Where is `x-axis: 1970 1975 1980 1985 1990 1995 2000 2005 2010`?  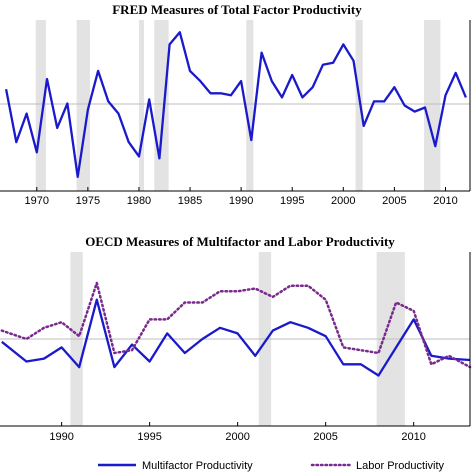 x-axis: 1970 1975 1980 1985 1990 1995 2000 2005 2010 is located at coordinates (241, 197).